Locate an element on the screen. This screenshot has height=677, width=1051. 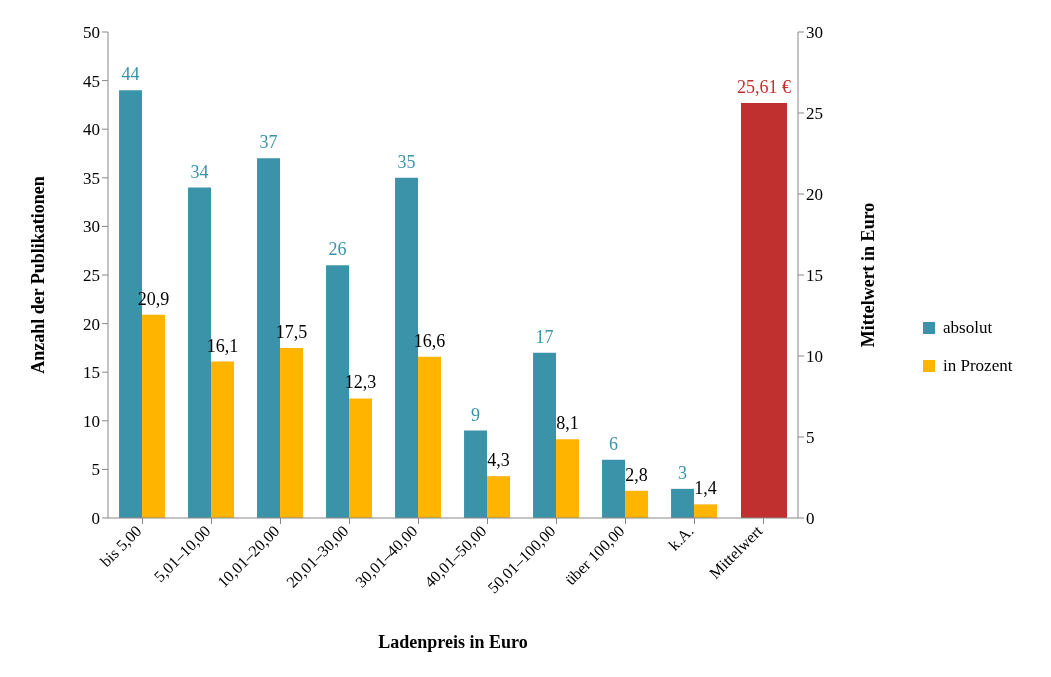
y-axis-title: Anzahl der Publikationen is located at coordinates (38, 275).